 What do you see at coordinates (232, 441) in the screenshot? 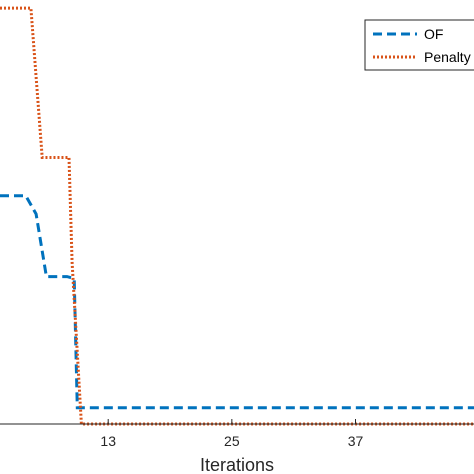
I see `x-tick-label: 25` at bounding box center [232, 441].